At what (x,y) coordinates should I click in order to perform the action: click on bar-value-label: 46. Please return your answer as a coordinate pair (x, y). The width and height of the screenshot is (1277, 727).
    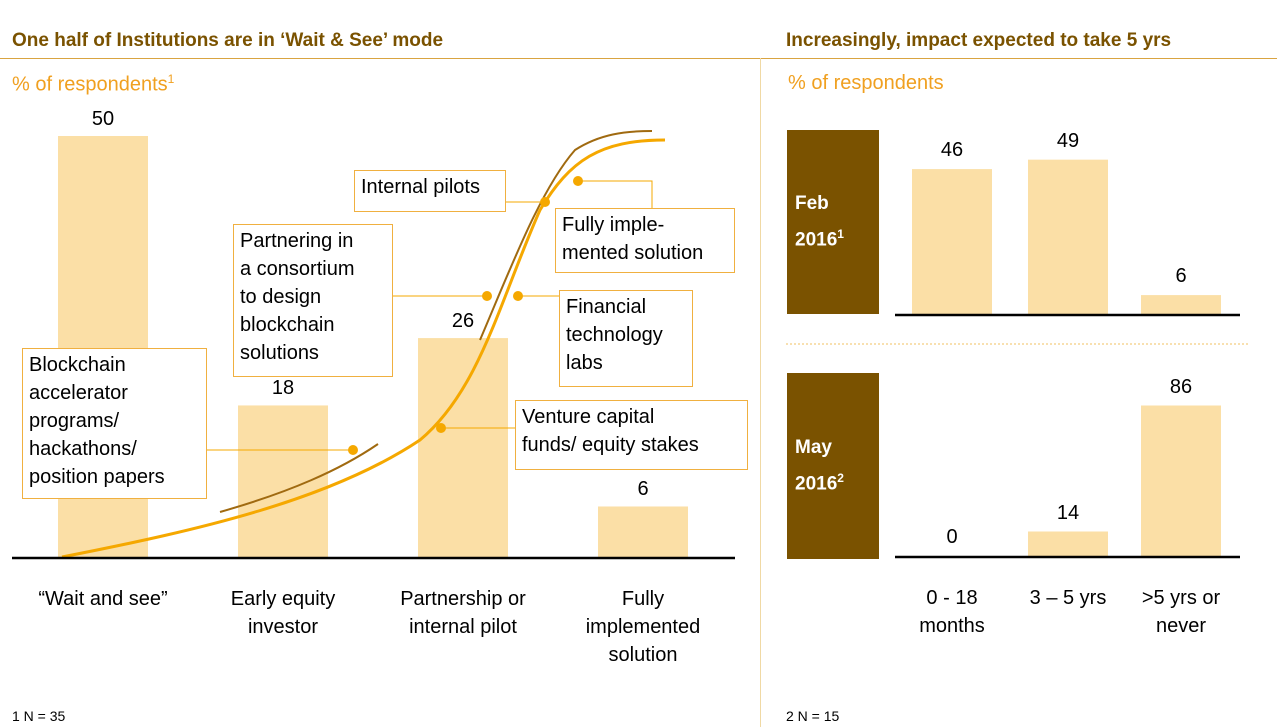
    Looking at the image, I should click on (952, 150).